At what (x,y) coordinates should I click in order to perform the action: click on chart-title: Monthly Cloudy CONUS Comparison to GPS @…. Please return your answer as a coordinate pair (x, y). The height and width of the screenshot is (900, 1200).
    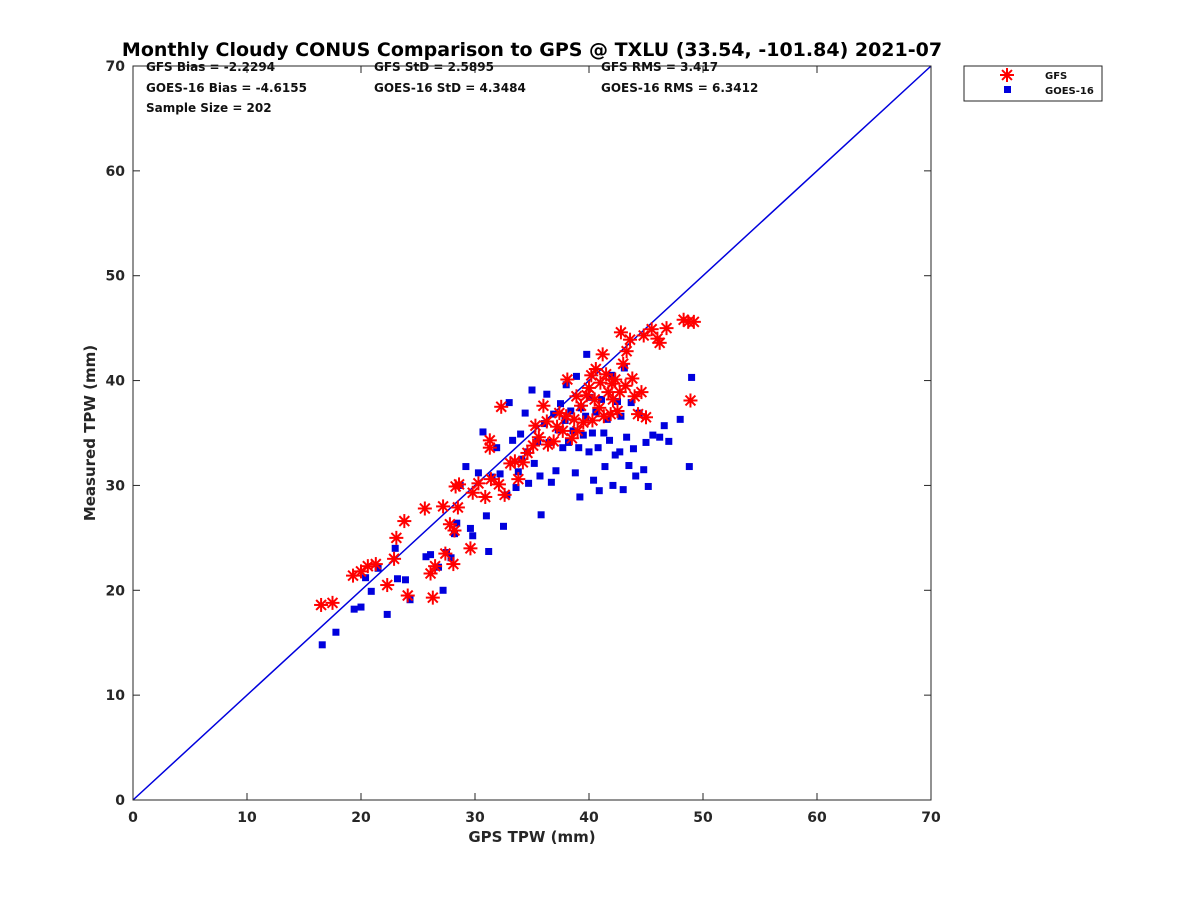
    Looking at the image, I should click on (532, 50).